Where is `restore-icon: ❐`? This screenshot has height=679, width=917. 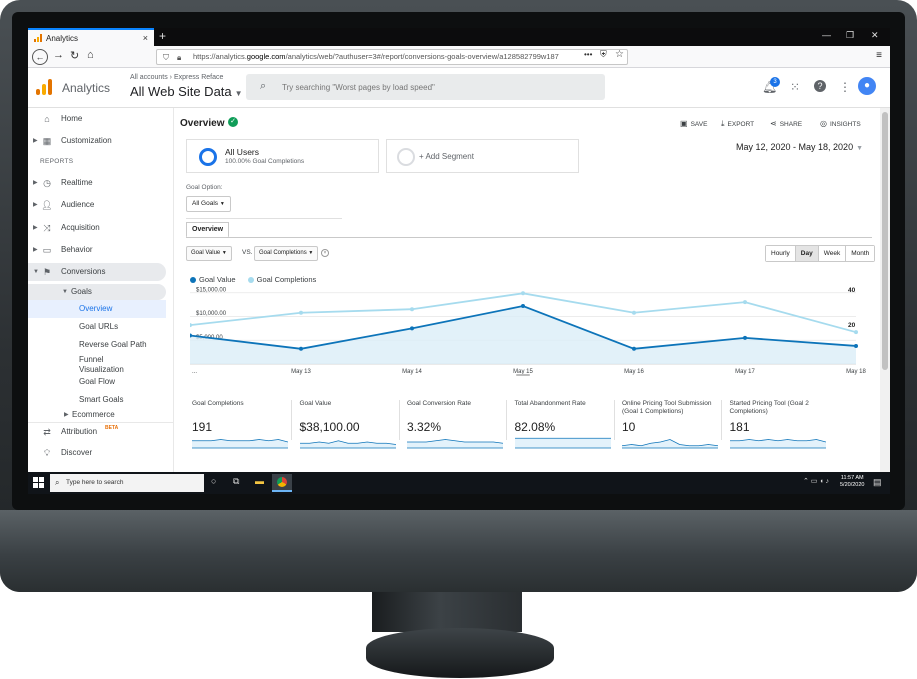 restore-icon: ❐ is located at coordinates (850, 35).